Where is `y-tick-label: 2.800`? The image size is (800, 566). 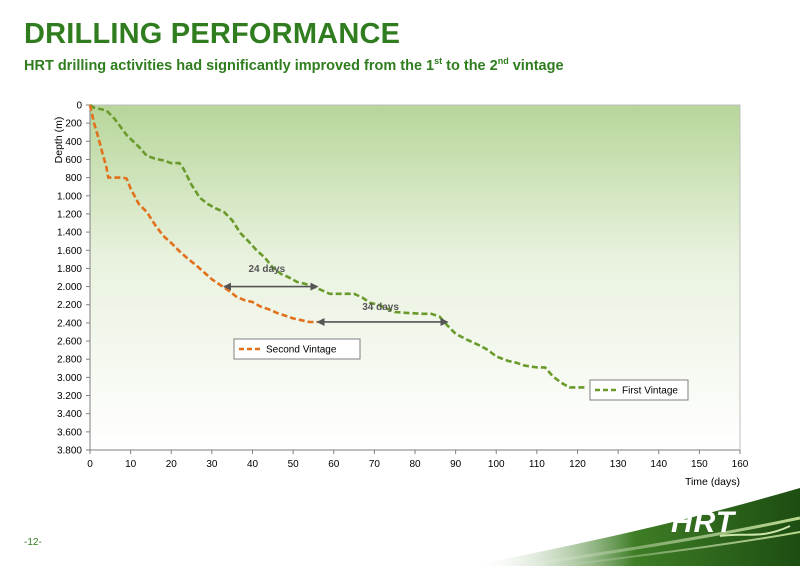 y-tick-label: 2.800 is located at coordinates (69, 360).